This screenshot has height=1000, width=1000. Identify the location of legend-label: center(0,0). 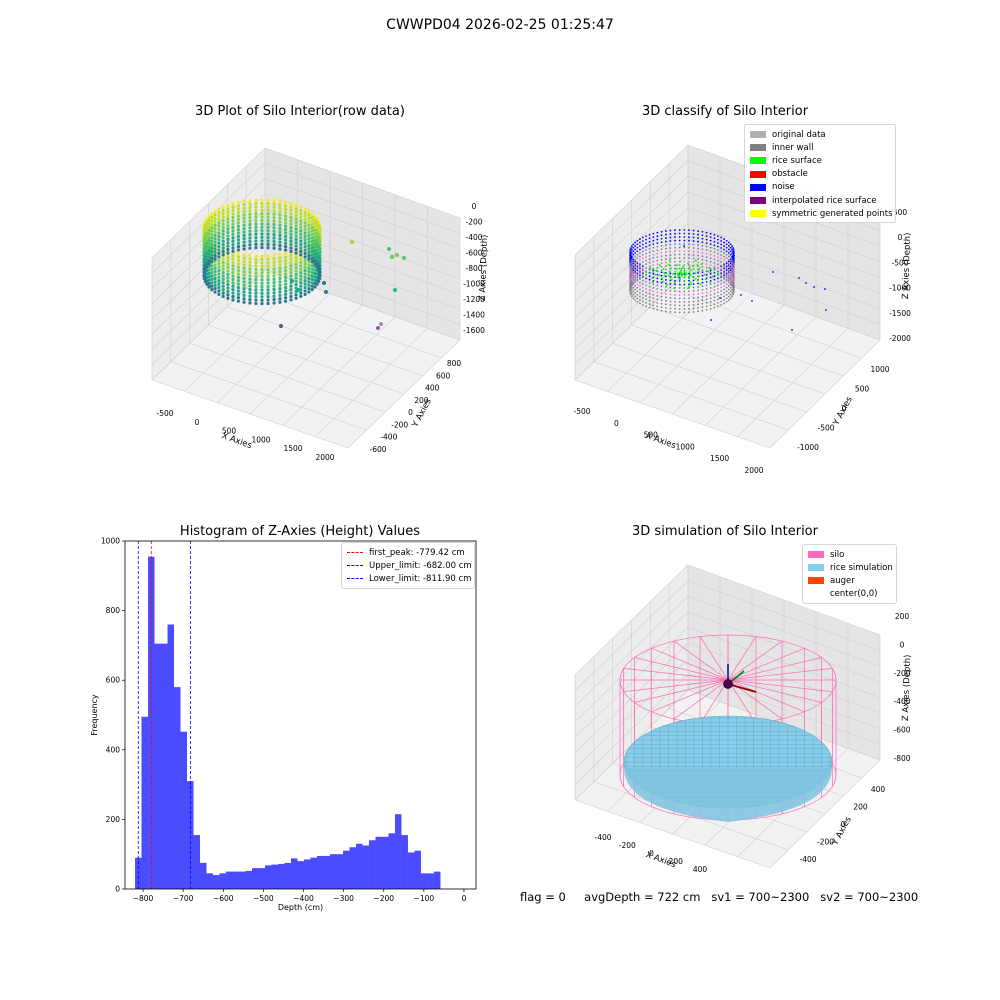
(854, 594).